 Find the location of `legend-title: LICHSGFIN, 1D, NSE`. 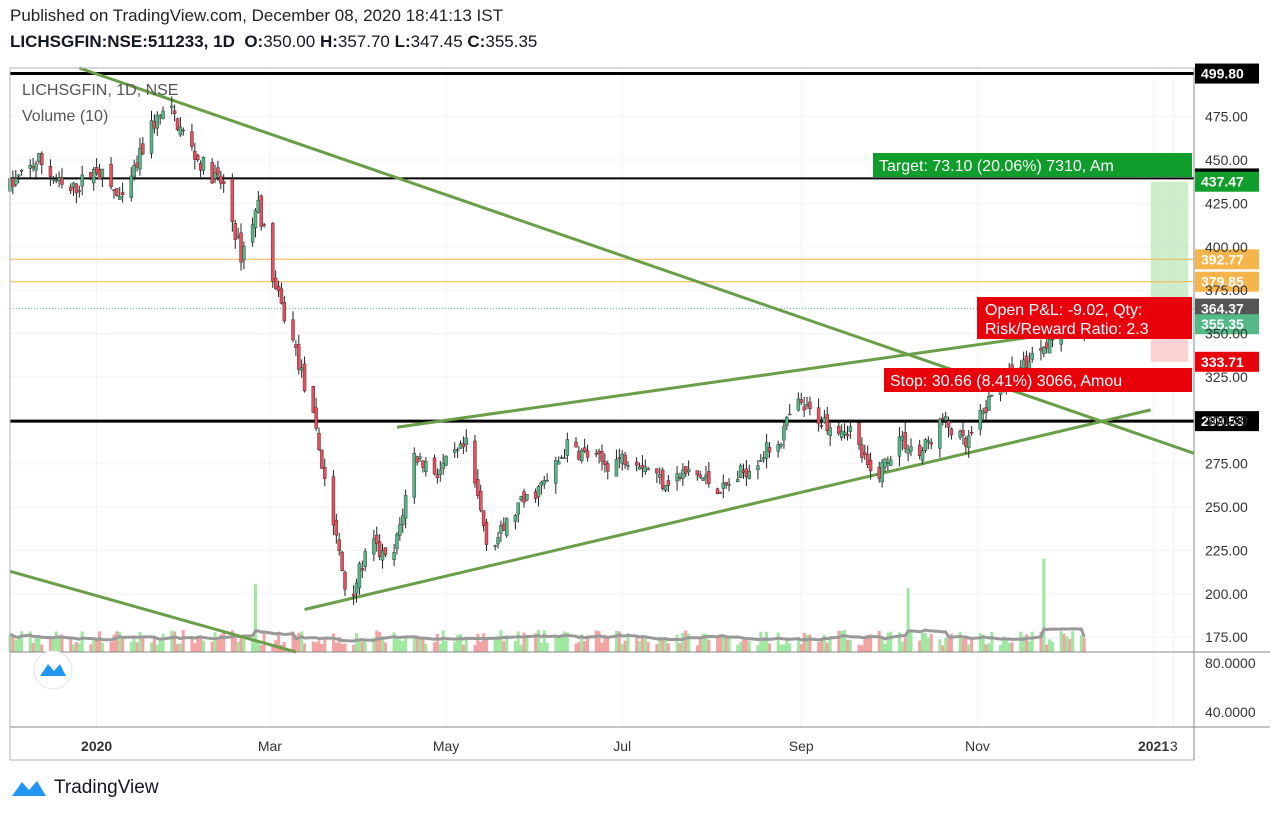

legend-title: LICHSGFIN, 1D, NSE is located at coordinates (100, 90).